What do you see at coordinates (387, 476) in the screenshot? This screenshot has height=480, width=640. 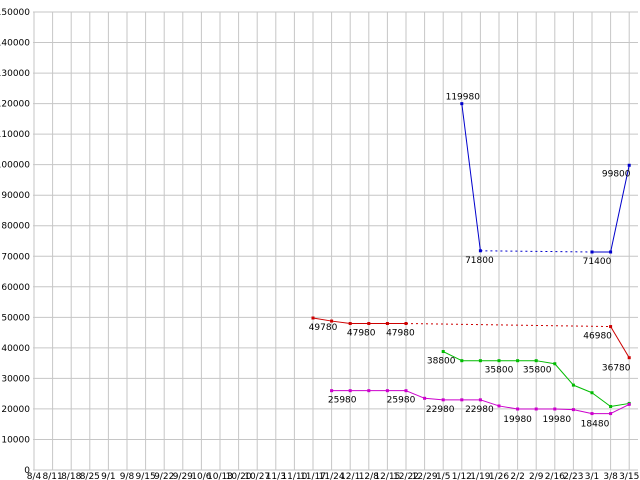 I see `x-axis-tick-label: 12/15` at bounding box center [387, 476].